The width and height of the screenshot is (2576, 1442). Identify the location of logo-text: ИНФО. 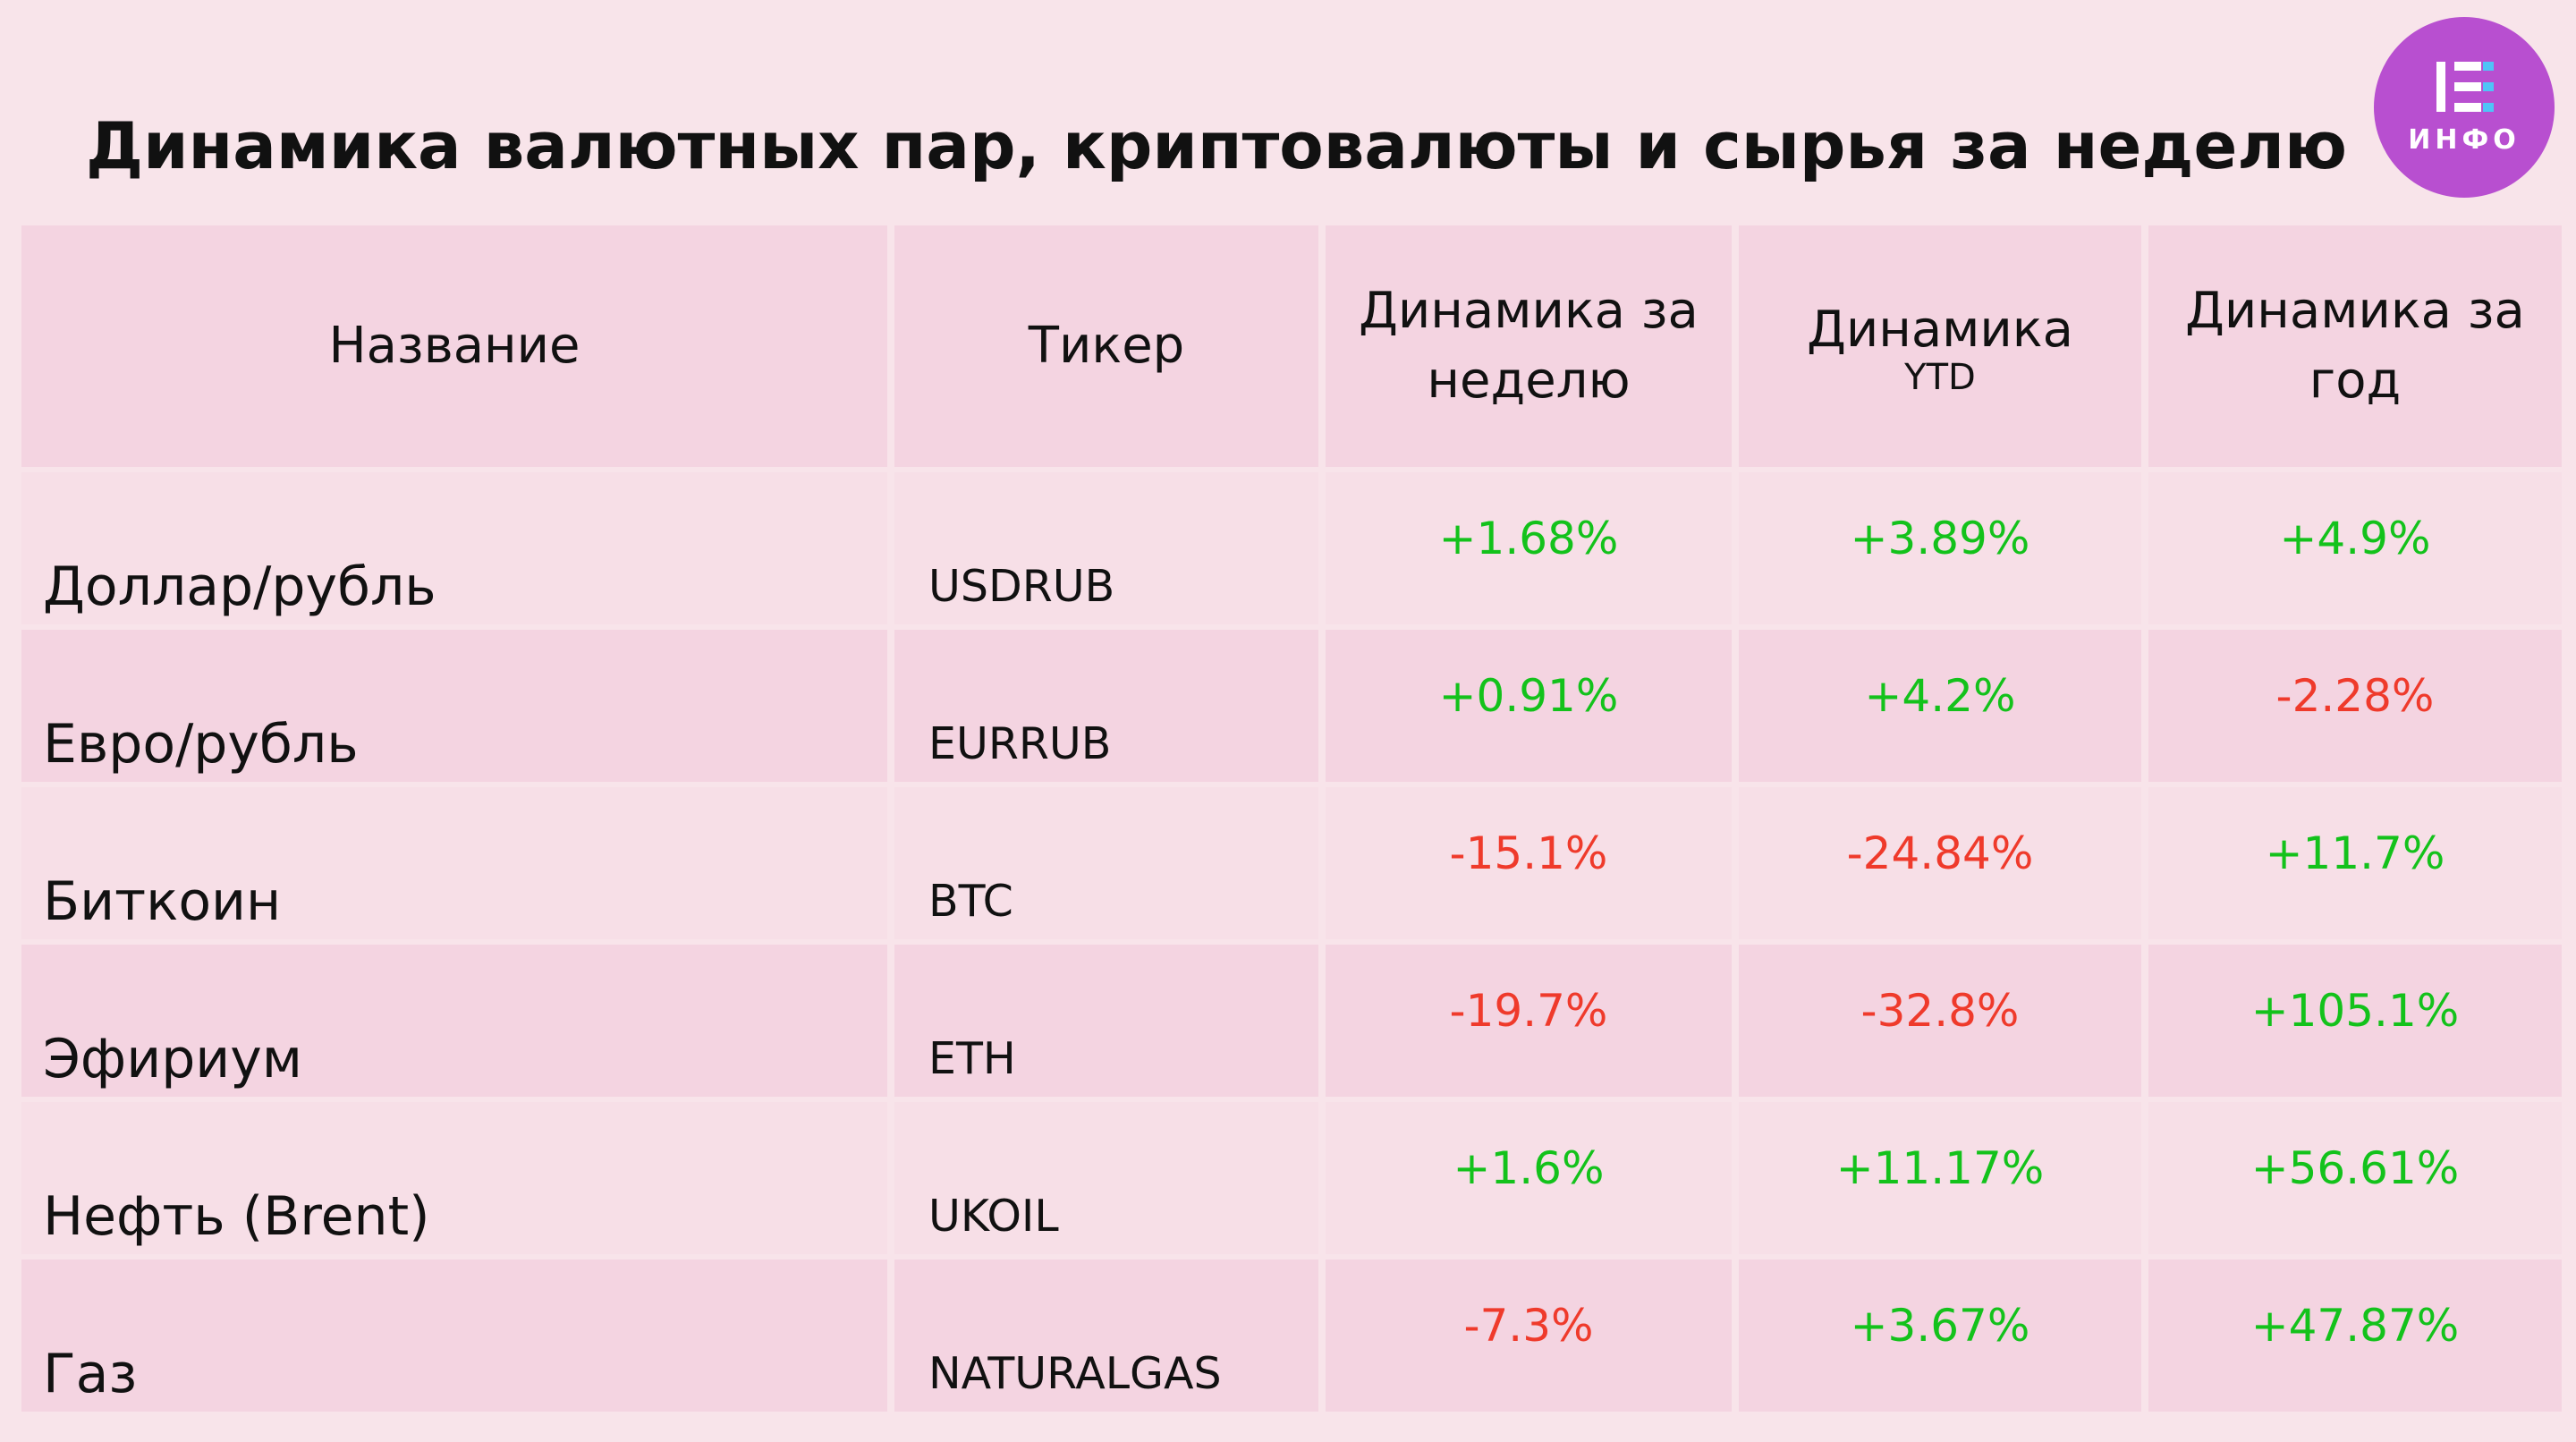
(2464, 140).